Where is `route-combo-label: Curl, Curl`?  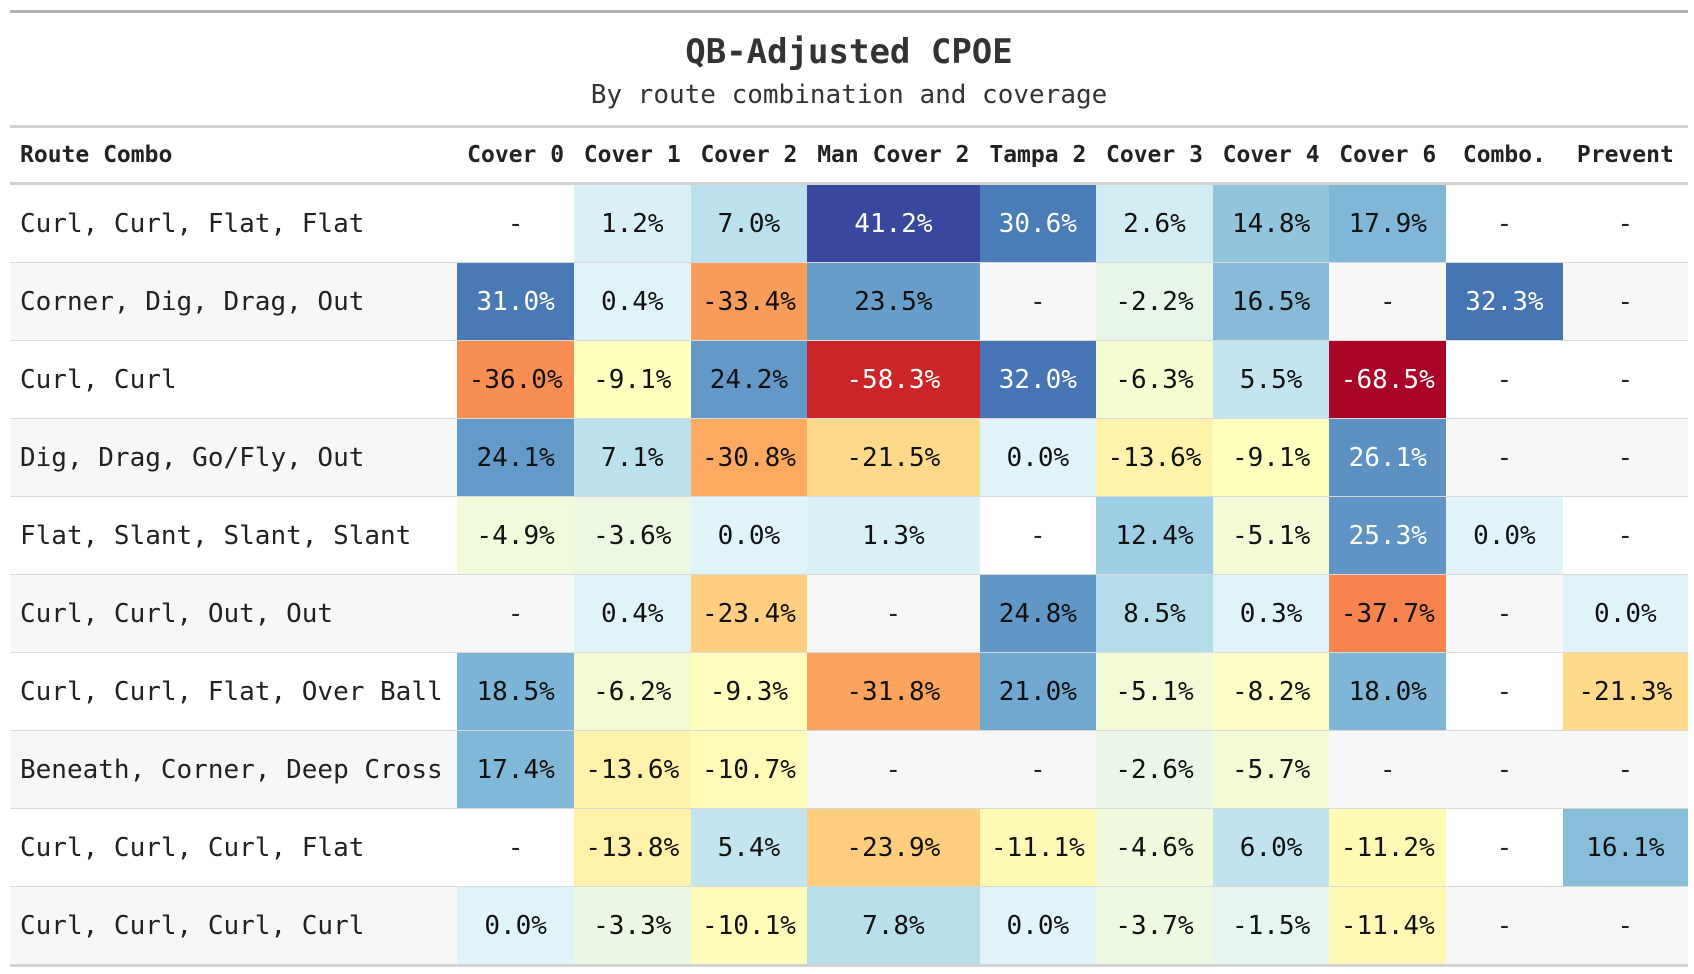 route-combo-label: Curl, Curl is located at coordinates (234, 379).